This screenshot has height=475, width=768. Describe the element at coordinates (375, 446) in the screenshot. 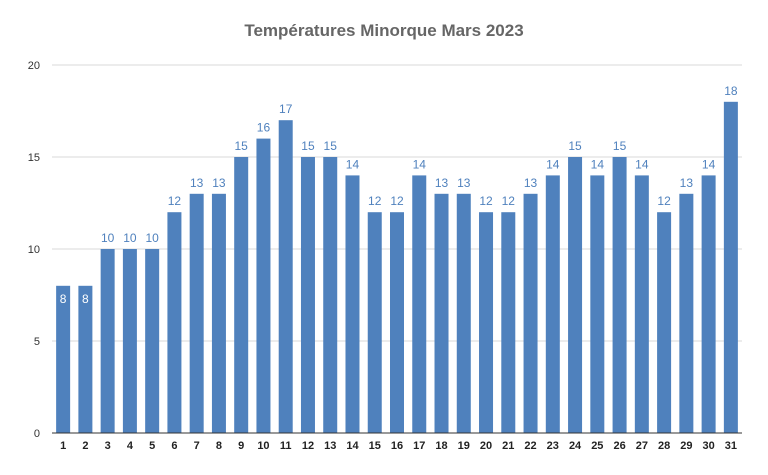

I see `x-tick-label: 15` at that location.